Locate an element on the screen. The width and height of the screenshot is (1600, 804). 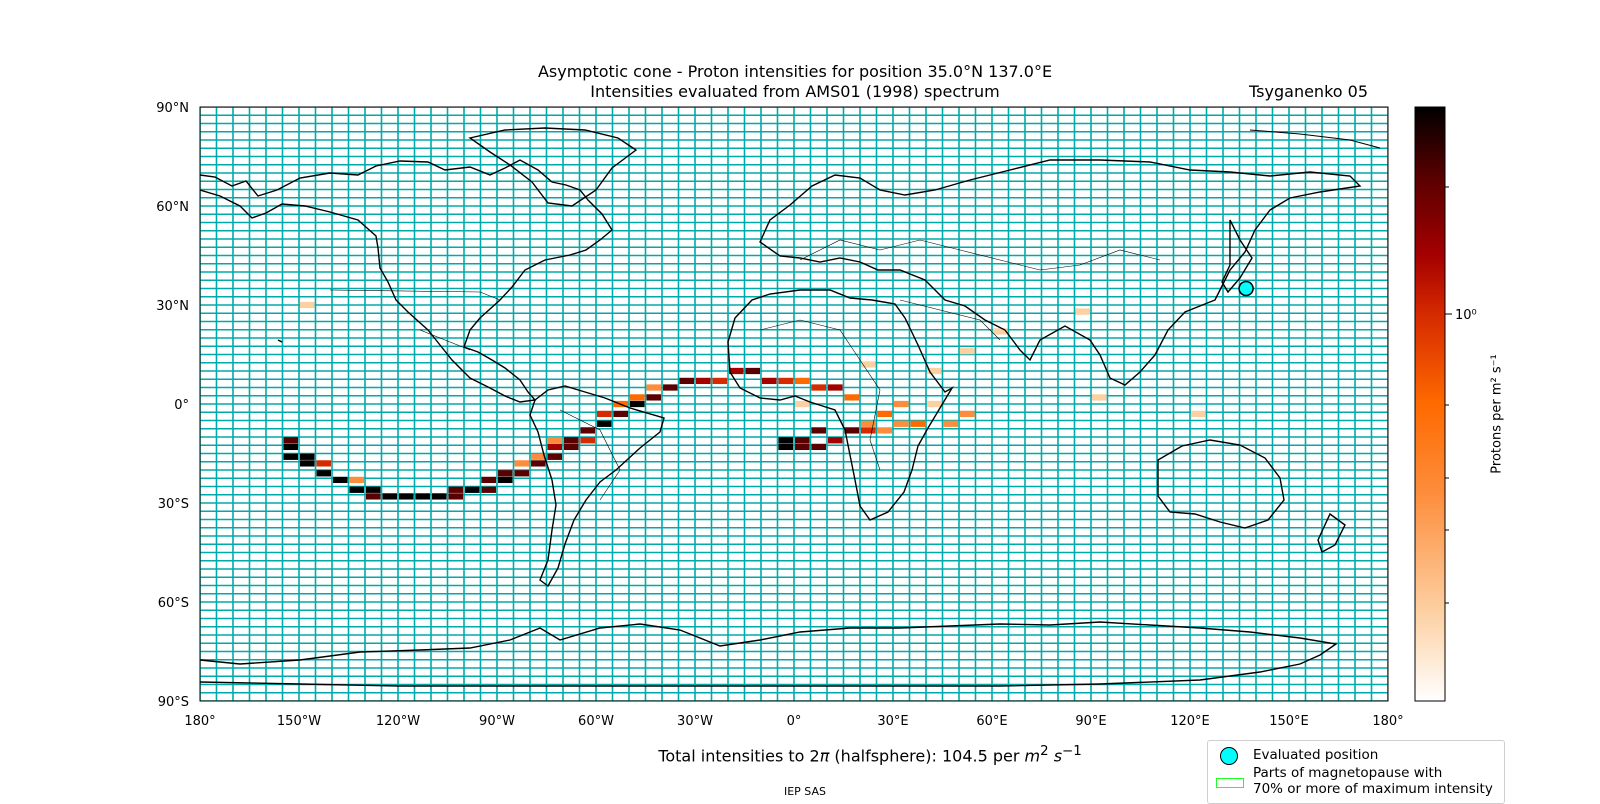
unit-m: m is located at coordinates (1032, 756).